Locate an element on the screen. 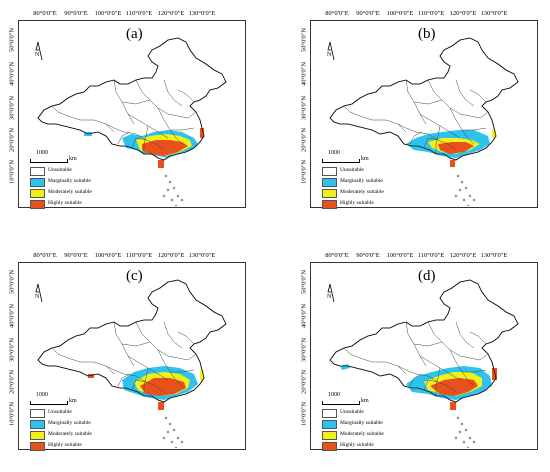  longitude-tick-label: 120°0'0"E is located at coordinates (463, 255).